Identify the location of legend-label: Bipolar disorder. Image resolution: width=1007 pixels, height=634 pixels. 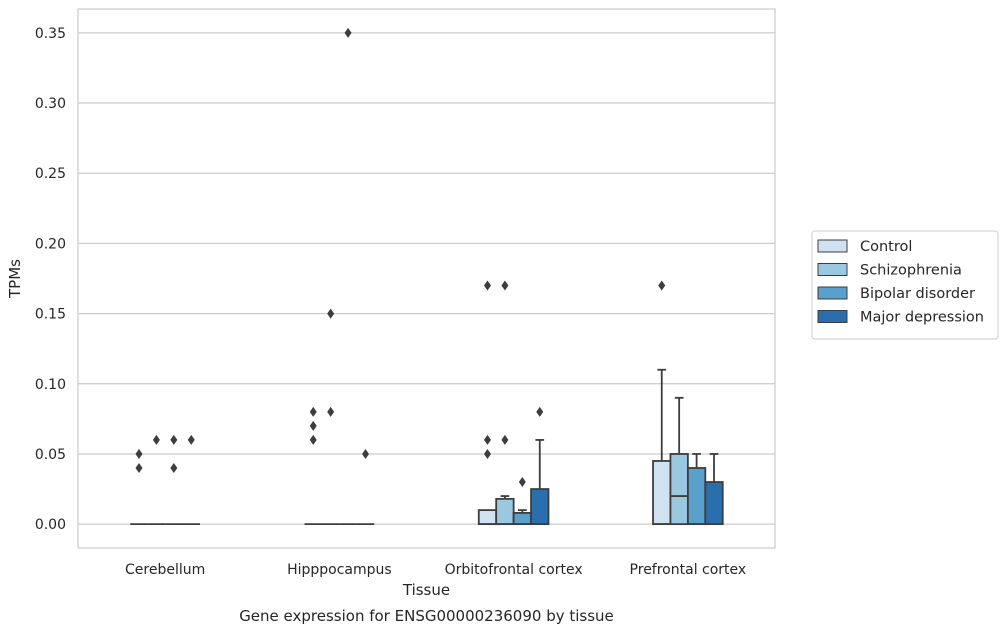
(917, 294).